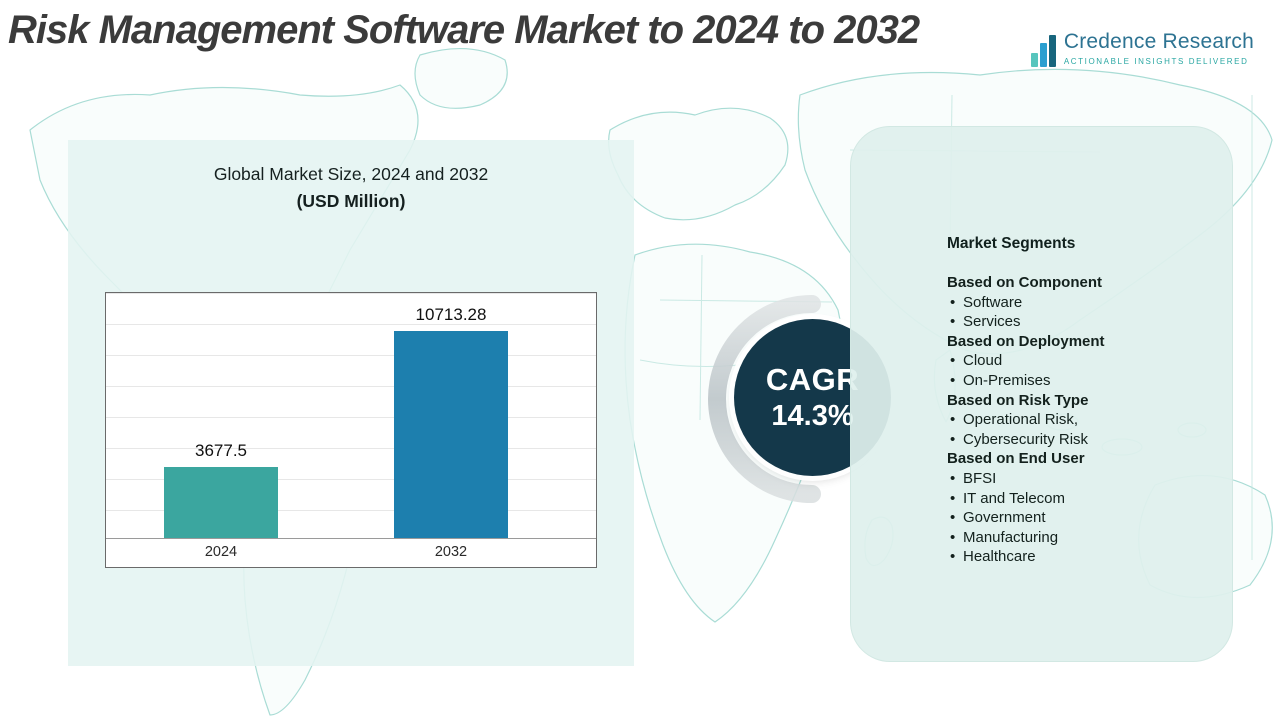 The image size is (1280, 720). I want to click on segment-item: • Cybersecurity Risk, so click(1080, 440).